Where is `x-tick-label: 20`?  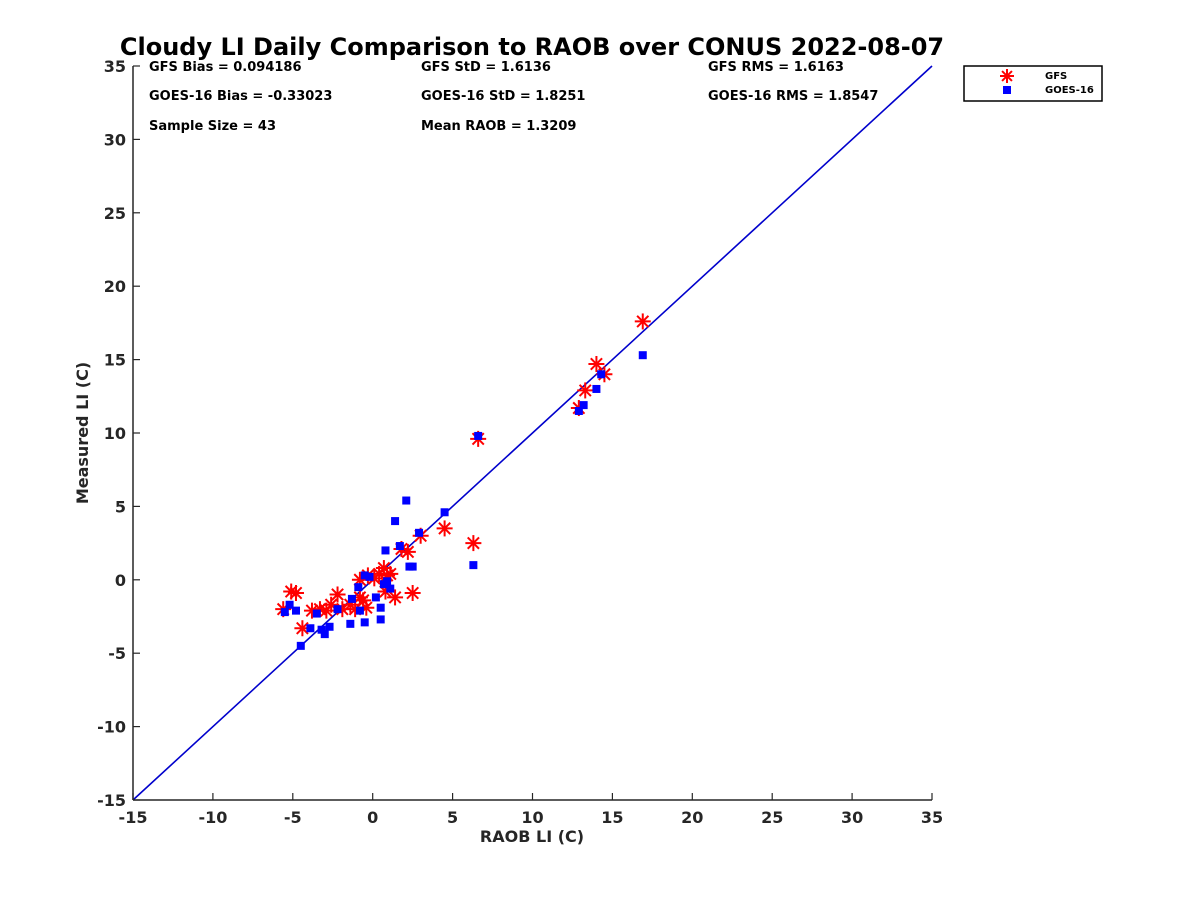 x-tick-label: 20 is located at coordinates (692, 817).